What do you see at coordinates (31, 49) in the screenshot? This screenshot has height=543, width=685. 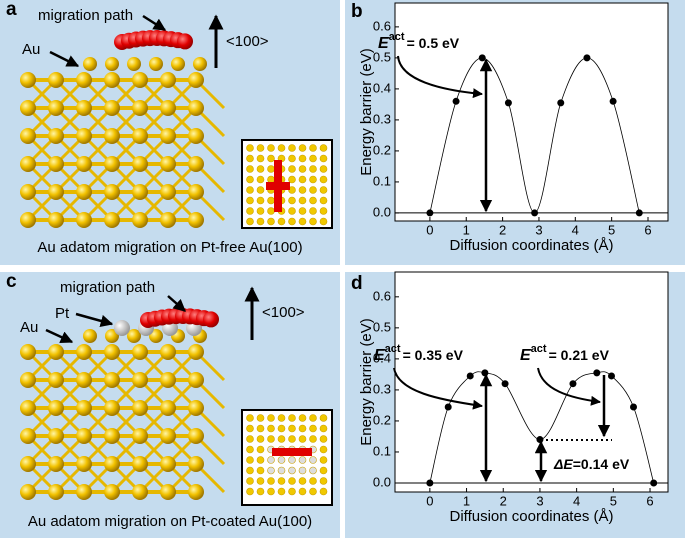 I see `label: Au` at bounding box center [31, 49].